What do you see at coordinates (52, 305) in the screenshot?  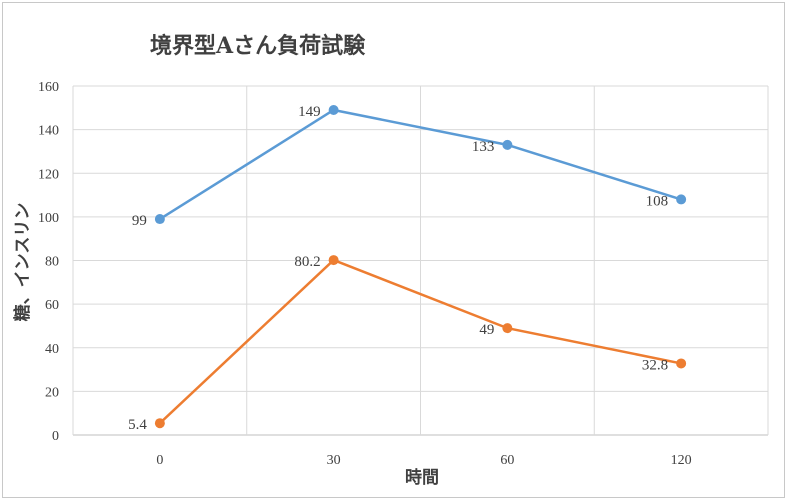 I see `y-tick-label-3: 60` at bounding box center [52, 305].